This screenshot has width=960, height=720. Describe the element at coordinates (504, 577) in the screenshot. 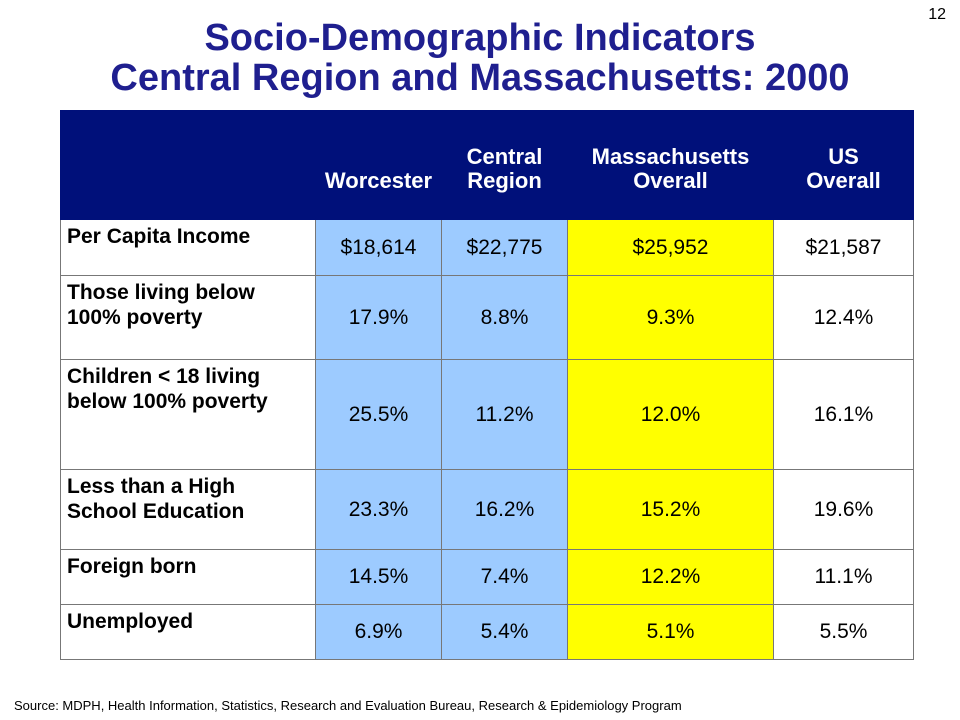

I see `table-cell: 7.4%` at that location.